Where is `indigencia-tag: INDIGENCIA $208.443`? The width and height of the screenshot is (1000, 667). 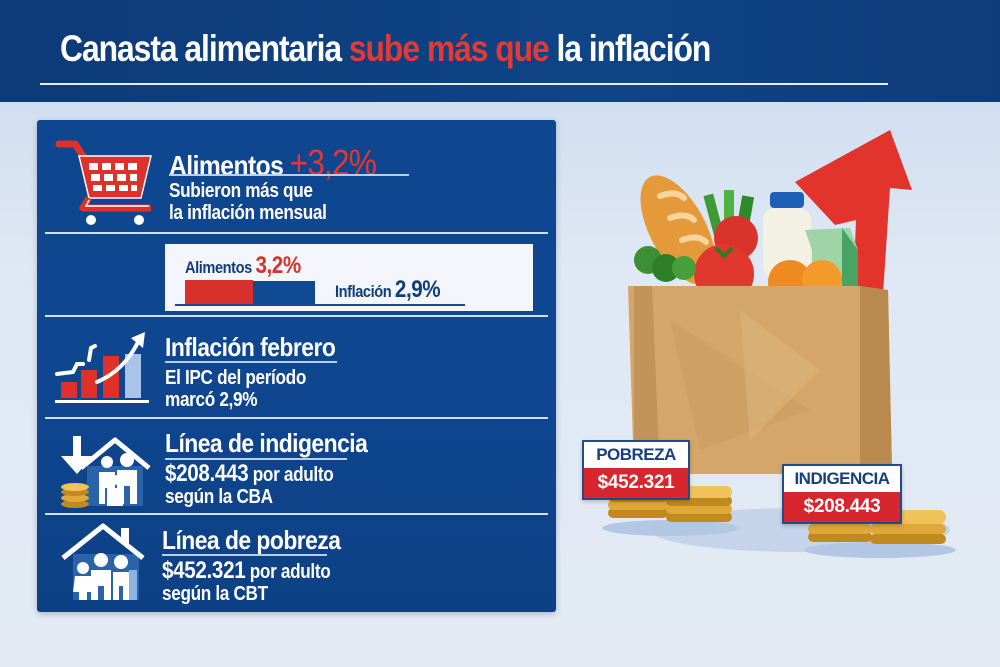 indigencia-tag: INDIGENCIA $208.443 is located at coordinates (842, 494).